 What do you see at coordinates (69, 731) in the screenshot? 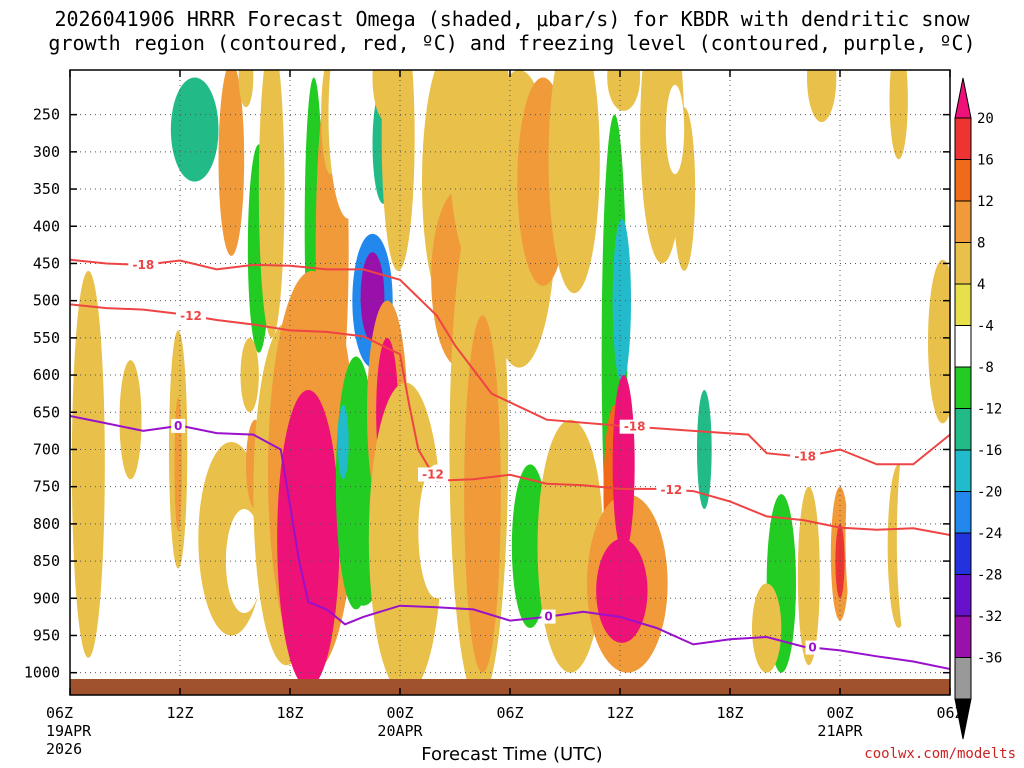
I see `x-date-label: 19APR` at bounding box center [69, 731].